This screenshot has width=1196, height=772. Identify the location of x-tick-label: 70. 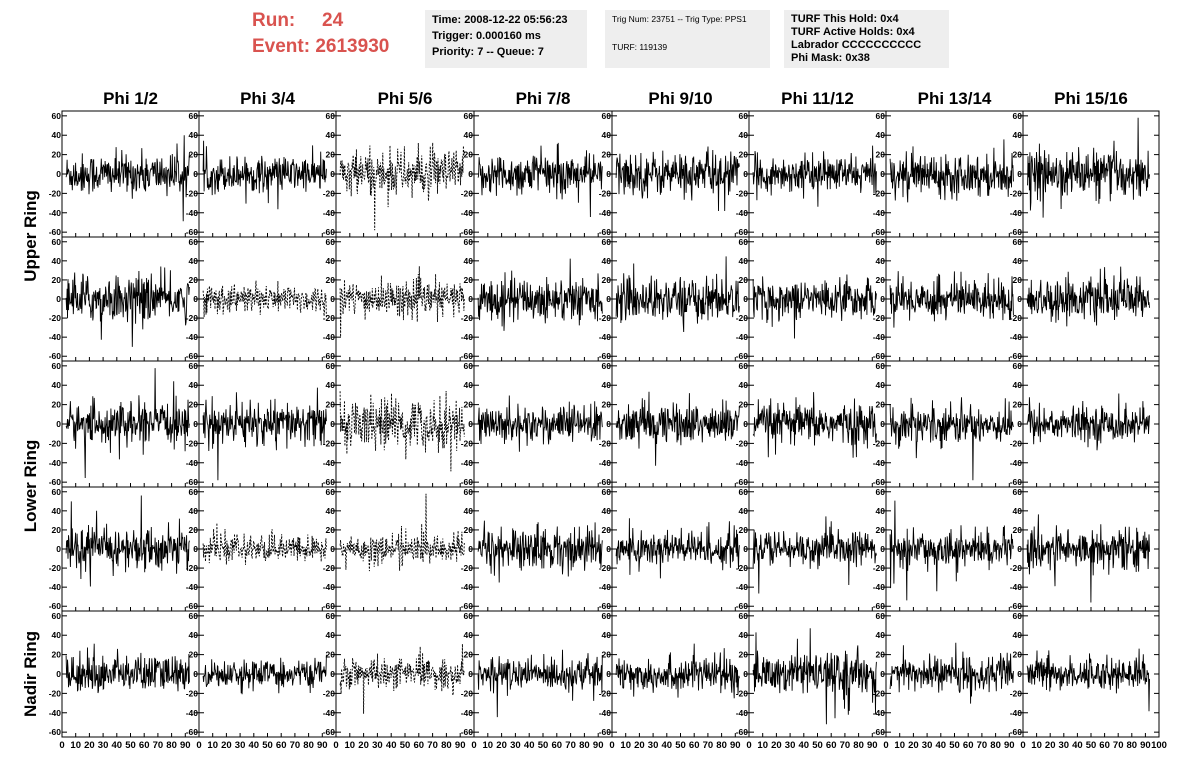
(432, 745).